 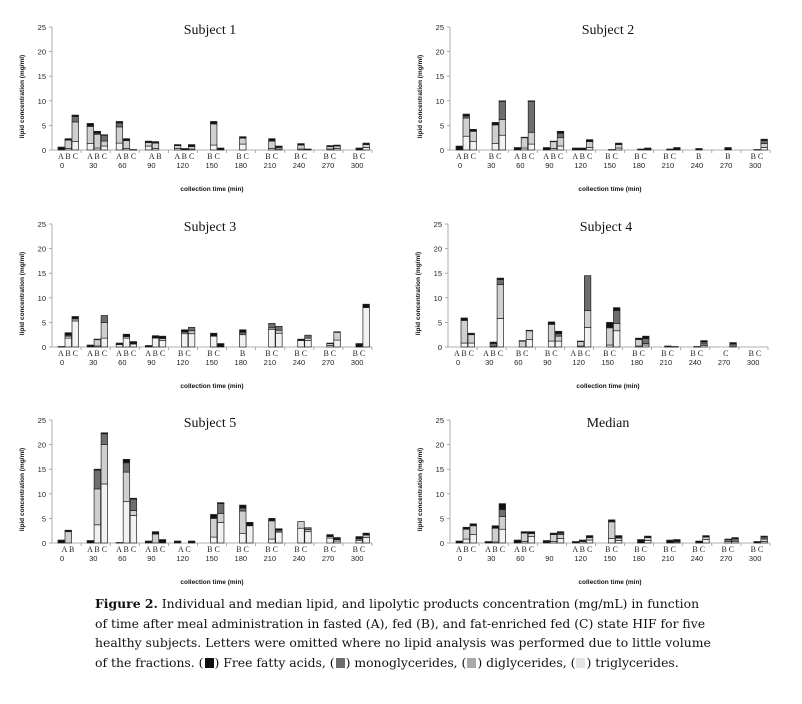 What do you see at coordinates (22, 489) in the screenshot?
I see `y-axis-label: lipid concentration (mg/ml)` at bounding box center [22, 489].